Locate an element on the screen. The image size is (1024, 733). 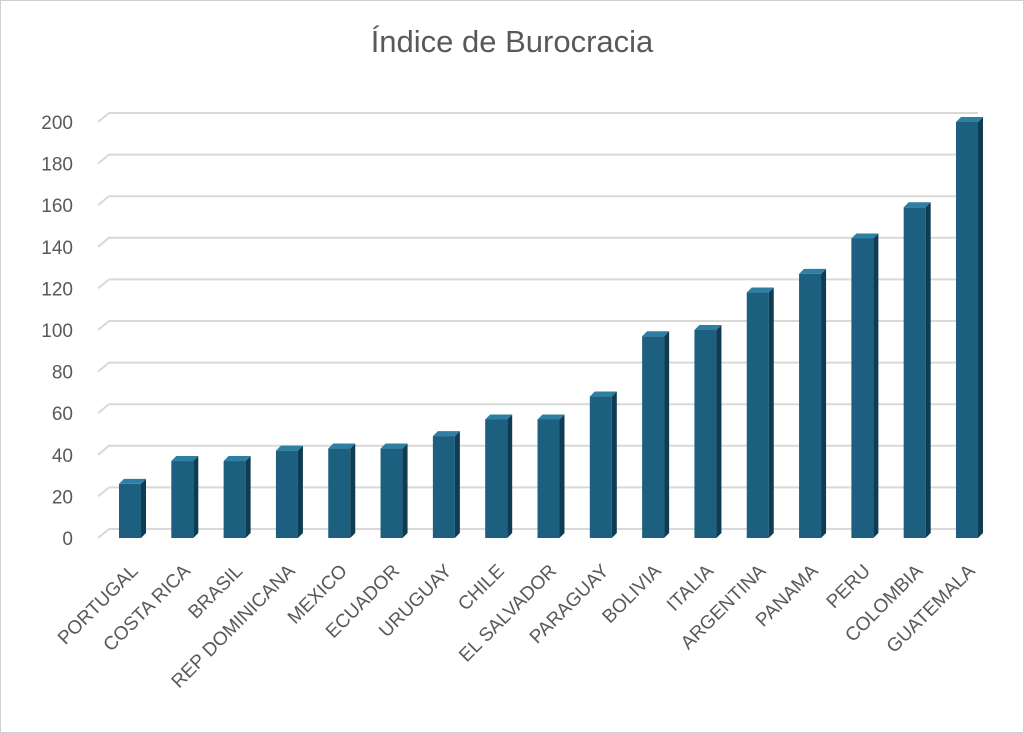
y-tick-label: 140 is located at coordinates (57, 248).